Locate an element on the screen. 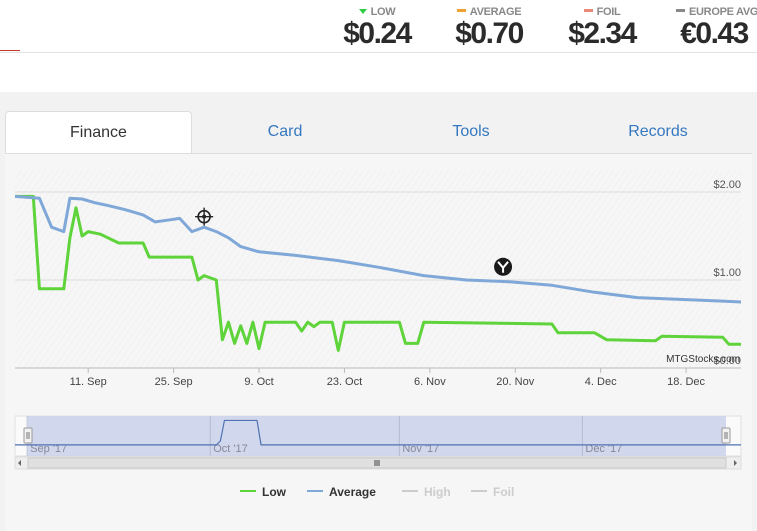 The image size is (757, 531). legend-low: Low is located at coordinates (263, 492).